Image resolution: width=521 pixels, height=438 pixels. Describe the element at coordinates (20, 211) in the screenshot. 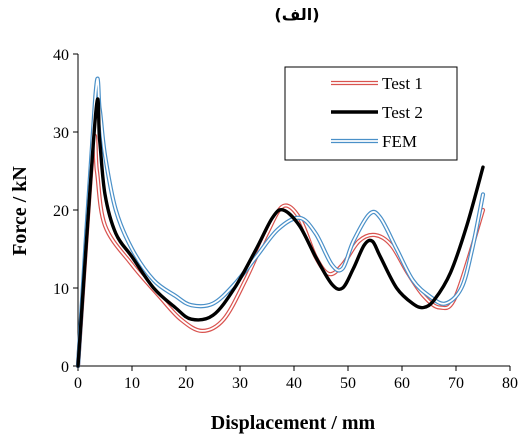

I see `y-axis-label: Force / kN` at that location.